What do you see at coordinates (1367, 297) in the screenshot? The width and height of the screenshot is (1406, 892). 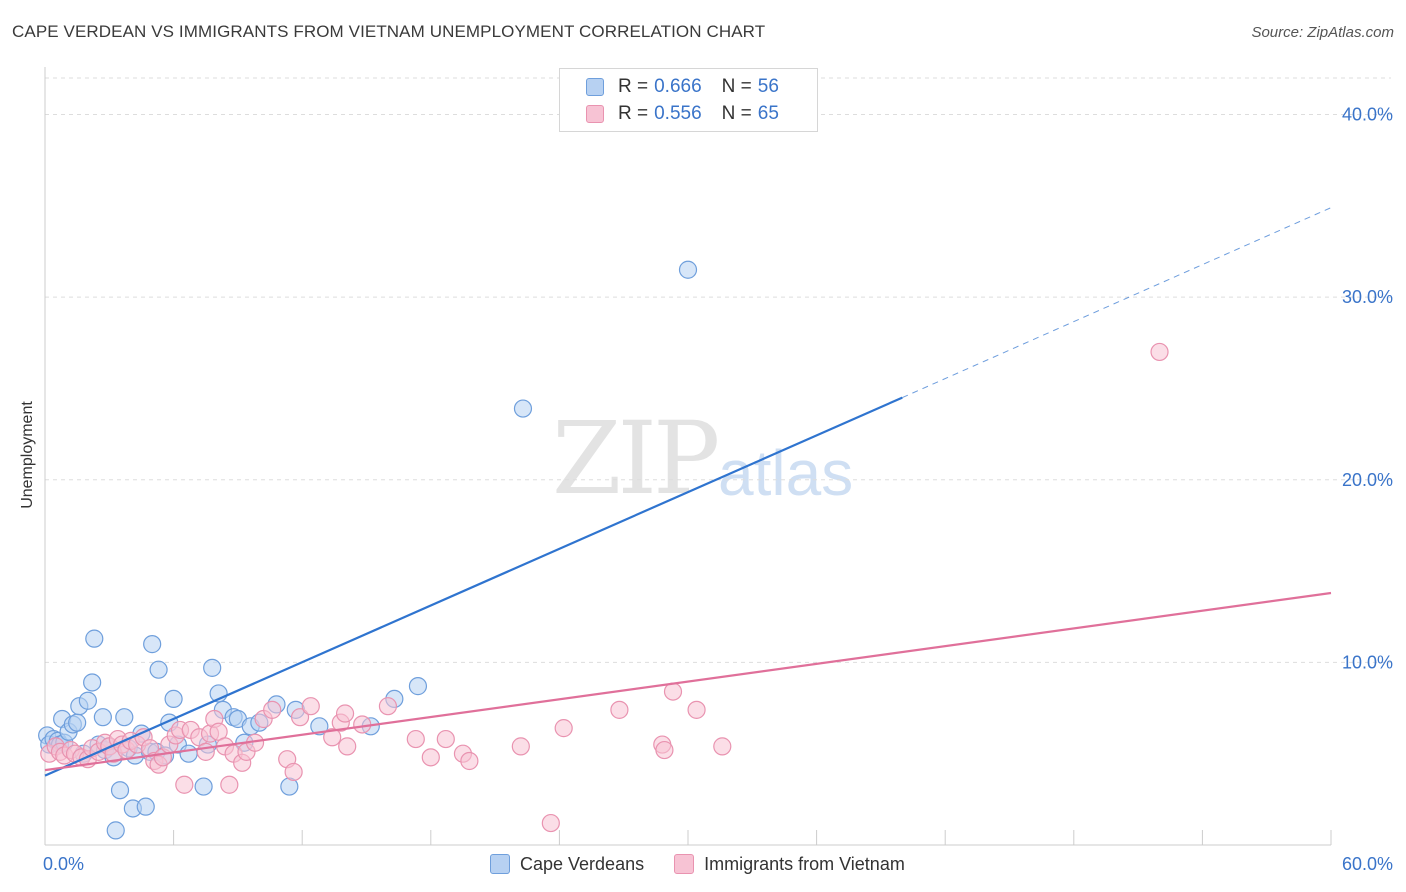 I see `y-tick-label: 30.0%` at bounding box center [1367, 297].